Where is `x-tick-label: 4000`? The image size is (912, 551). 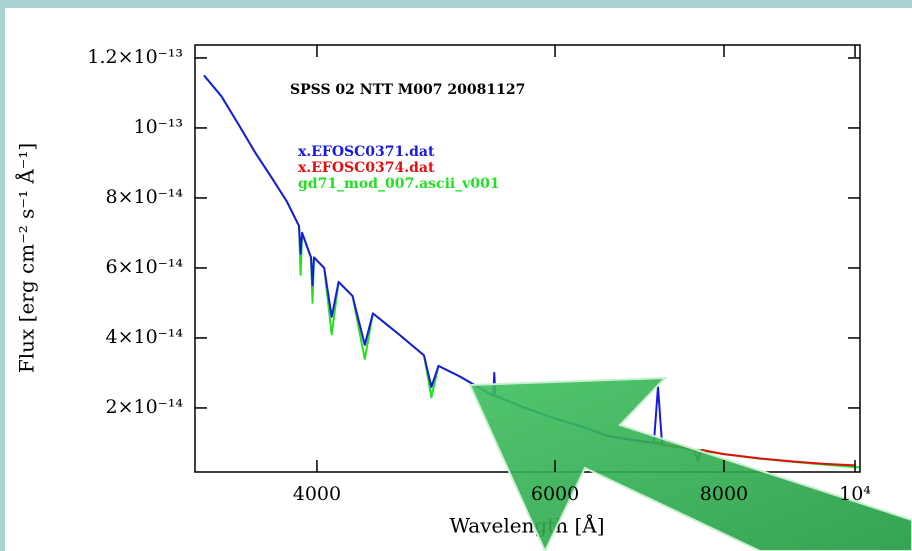 x-tick-label: 4000 is located at coordinates (317, 494).